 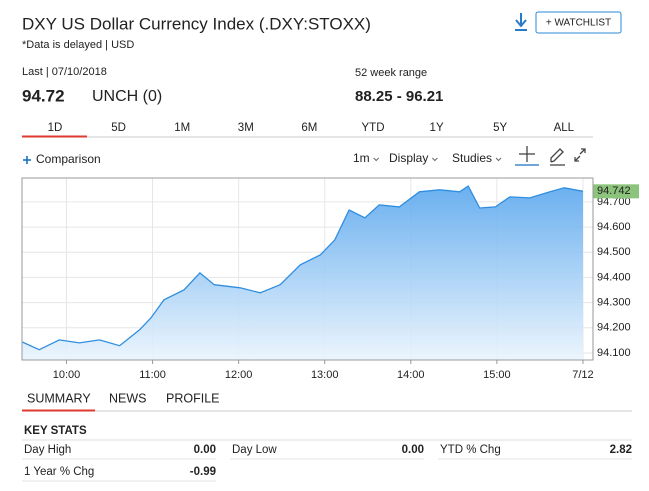 What do you see at coordinates (614, 227) in the screenshot?
I see `y-tick-label: 94.600` at bounding box center [614, 227].